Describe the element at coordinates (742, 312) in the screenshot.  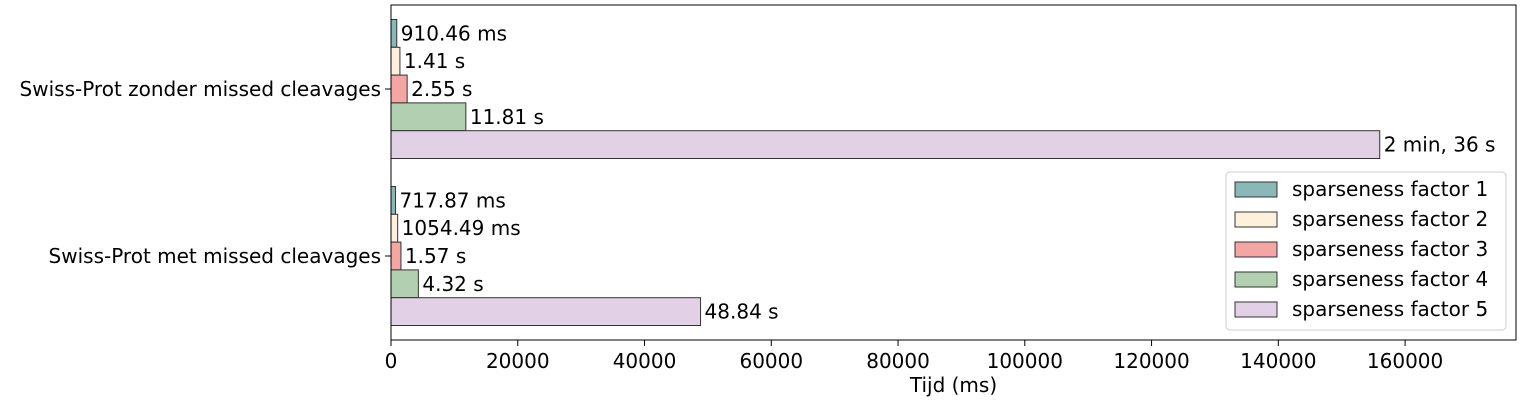
I see `data-label-2-series-5: 48.84 s` at that location.